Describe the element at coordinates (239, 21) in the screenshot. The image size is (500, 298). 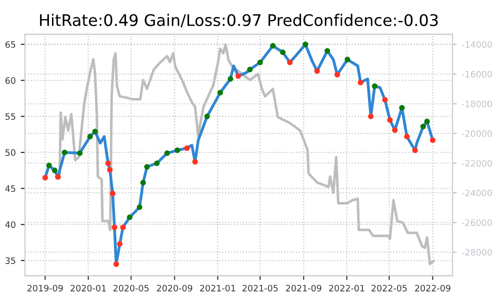
I see `chart-title: HitRate:0.49 Gain/Loss:0.97 PredConfidence:-0.03` at that location.